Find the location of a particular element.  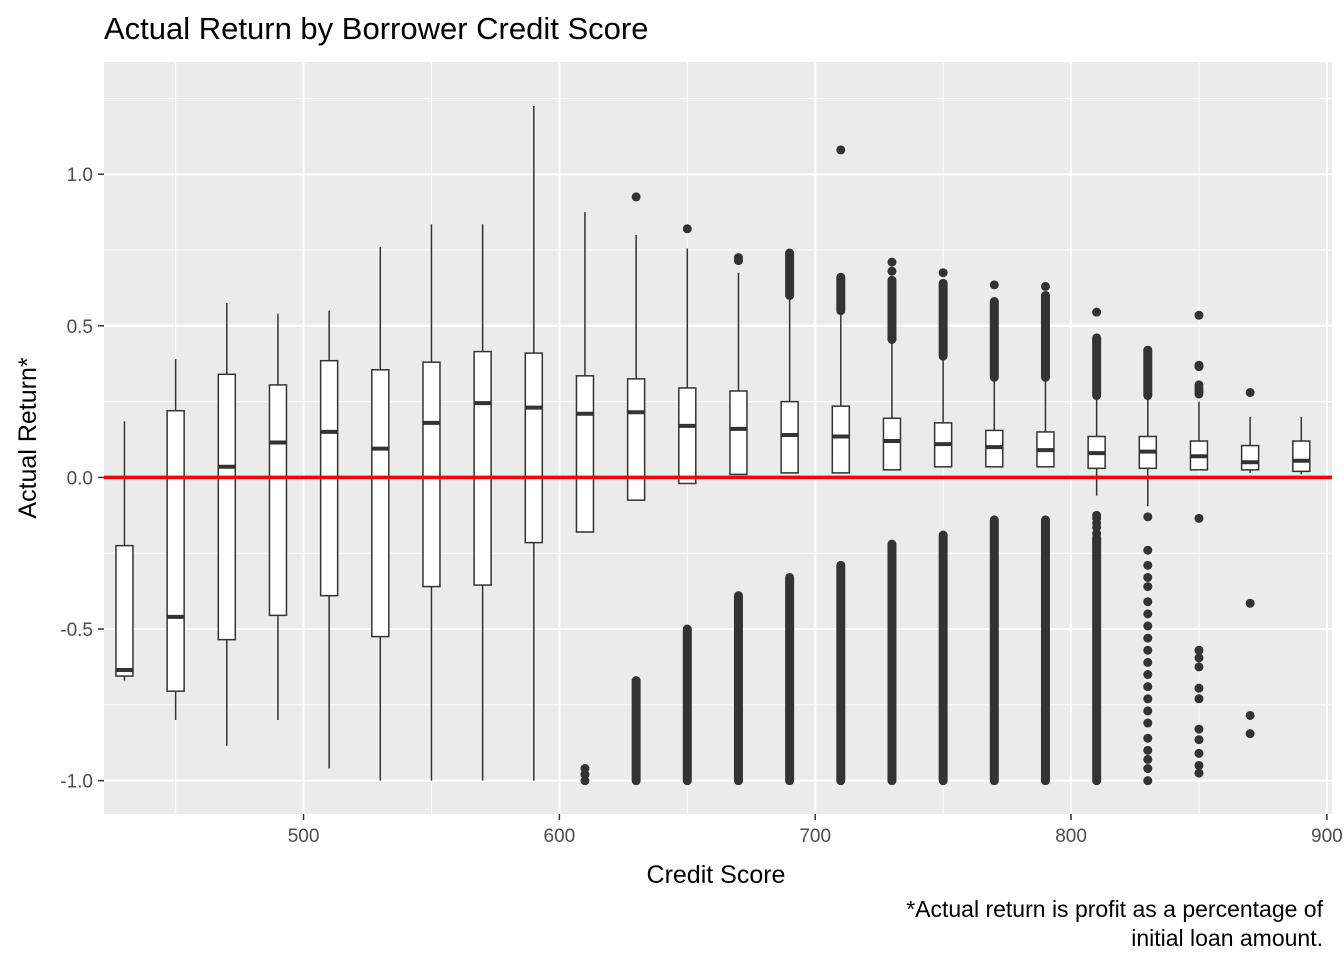

x-tick-label: 500 is located at coordinates (304, 836).